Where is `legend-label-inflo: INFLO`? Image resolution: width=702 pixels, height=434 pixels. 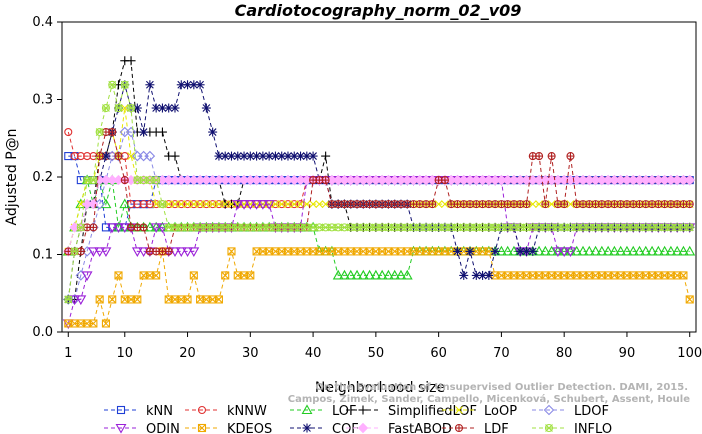 legend-label-inflo: INFLO is located at coordinates (593, 428).